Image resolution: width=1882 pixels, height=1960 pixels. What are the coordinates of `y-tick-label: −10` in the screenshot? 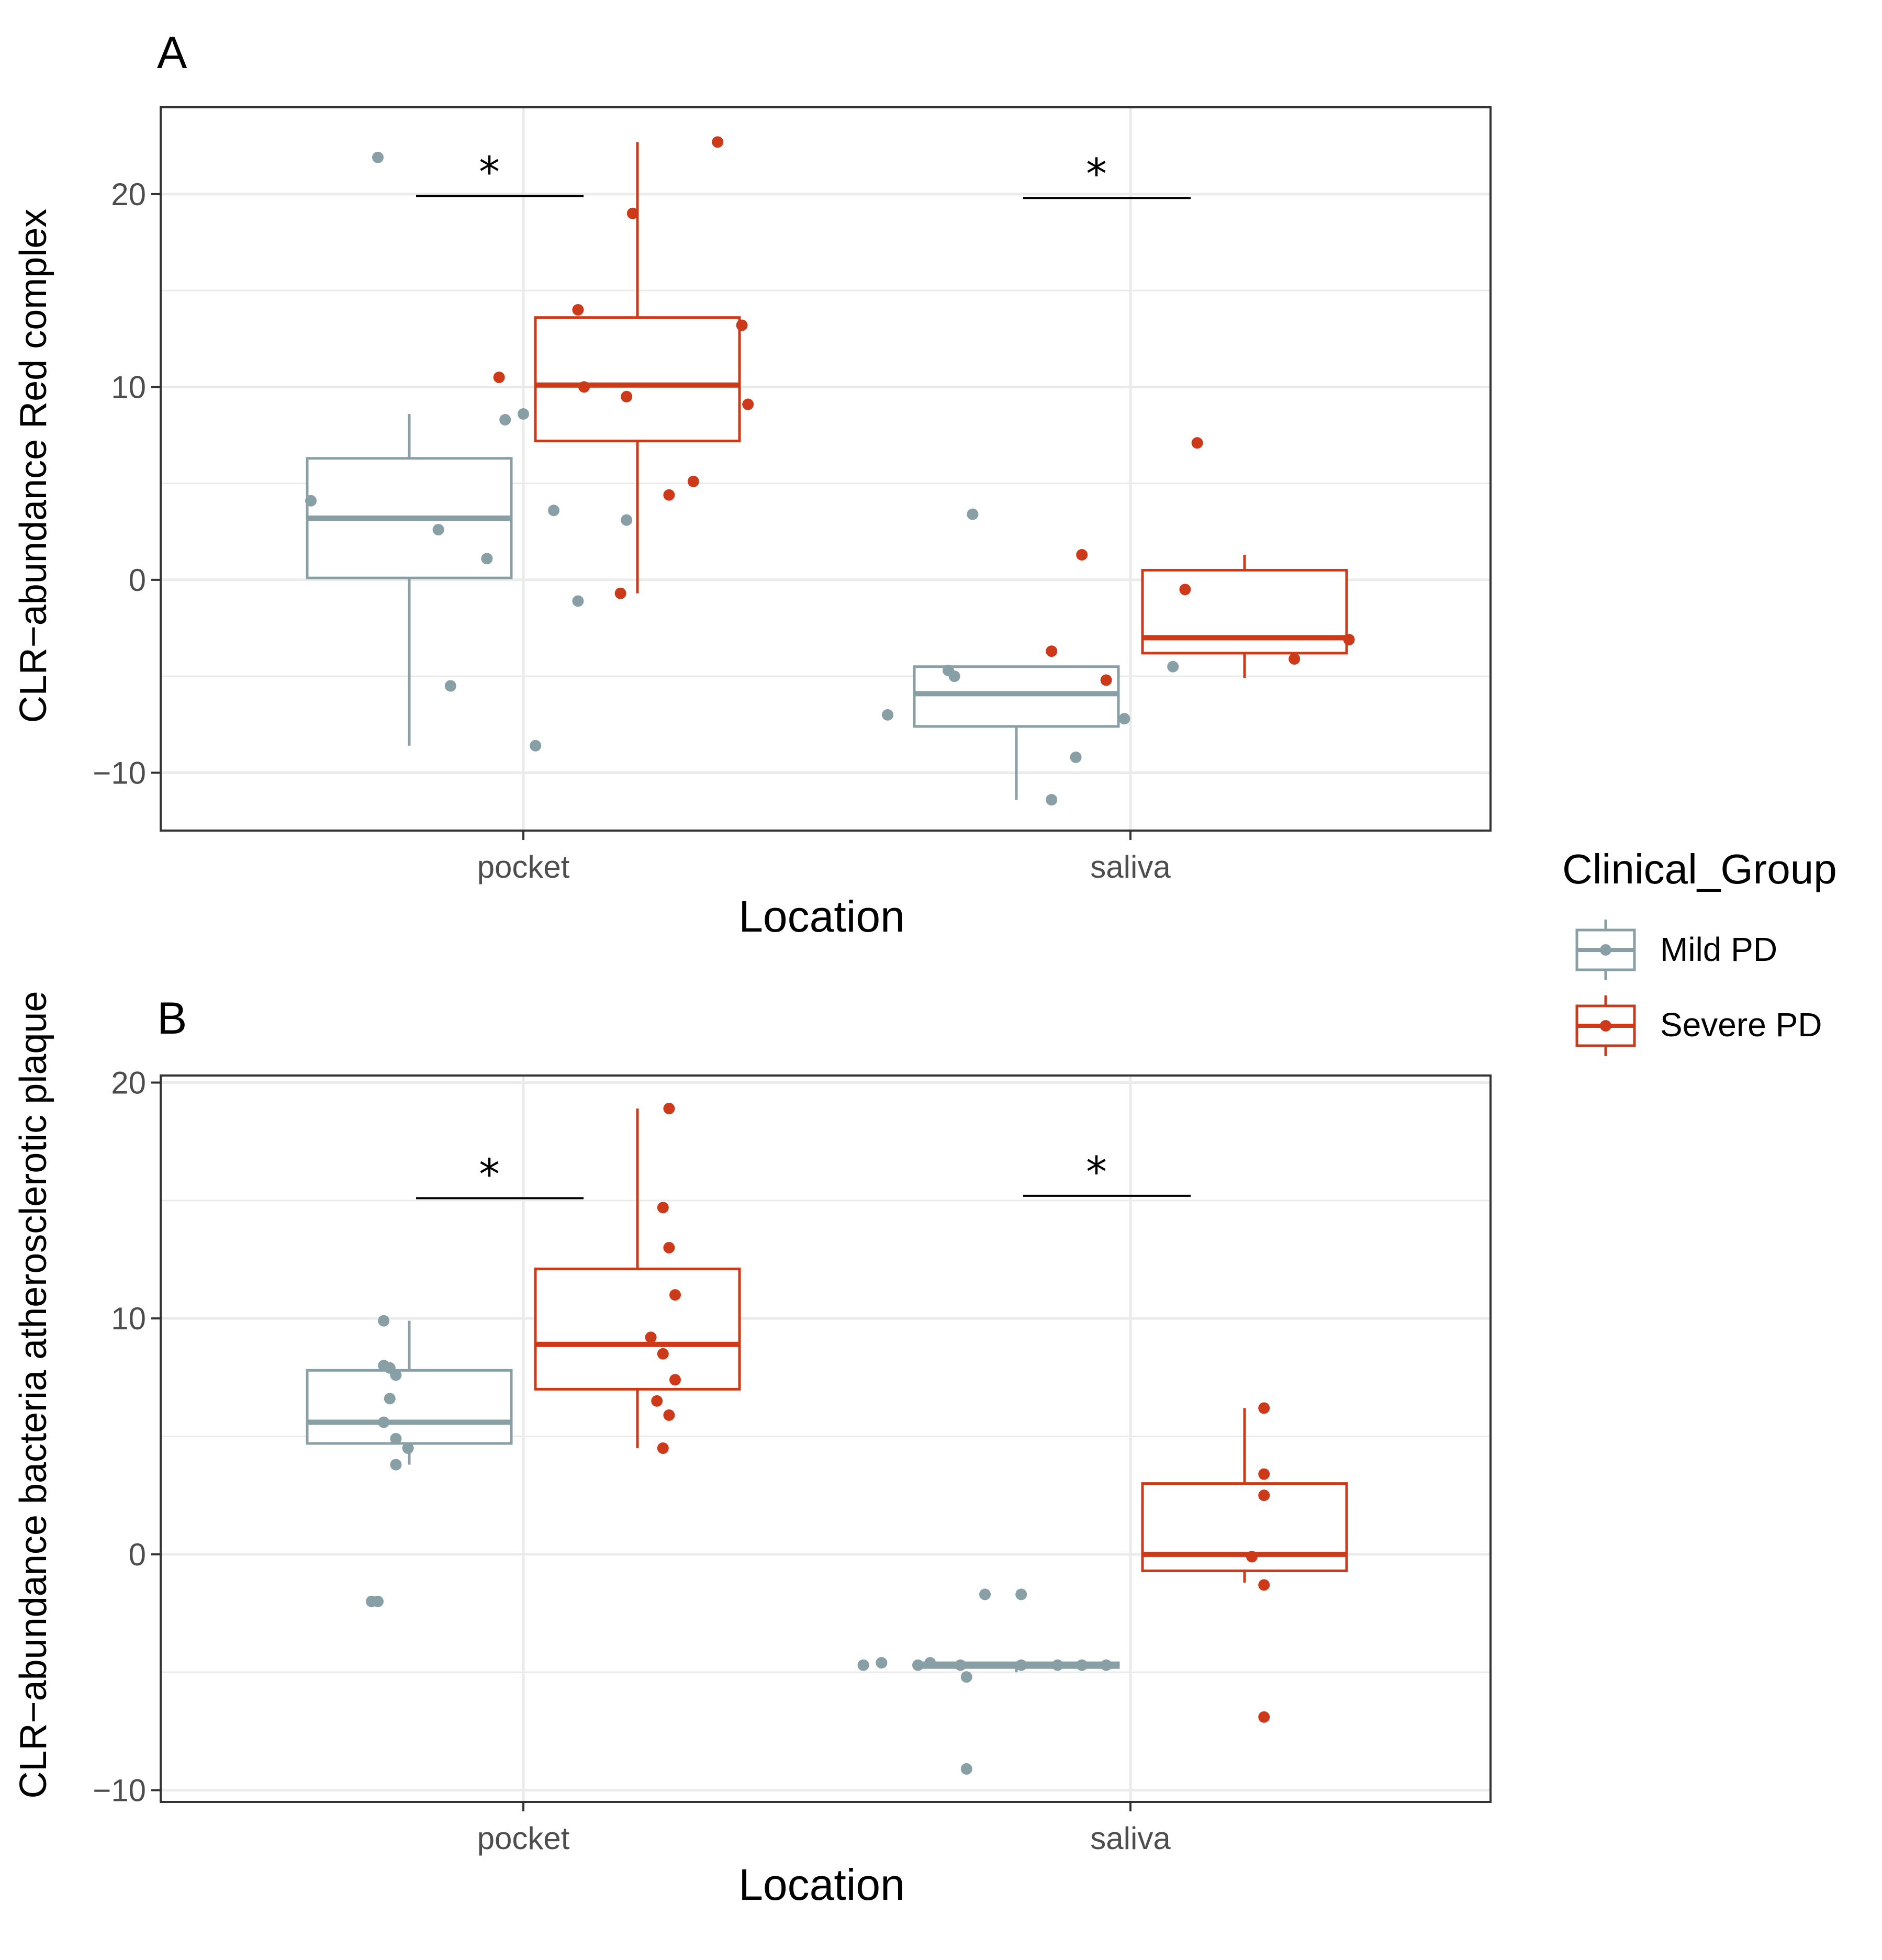 It's located at (119, 1790).